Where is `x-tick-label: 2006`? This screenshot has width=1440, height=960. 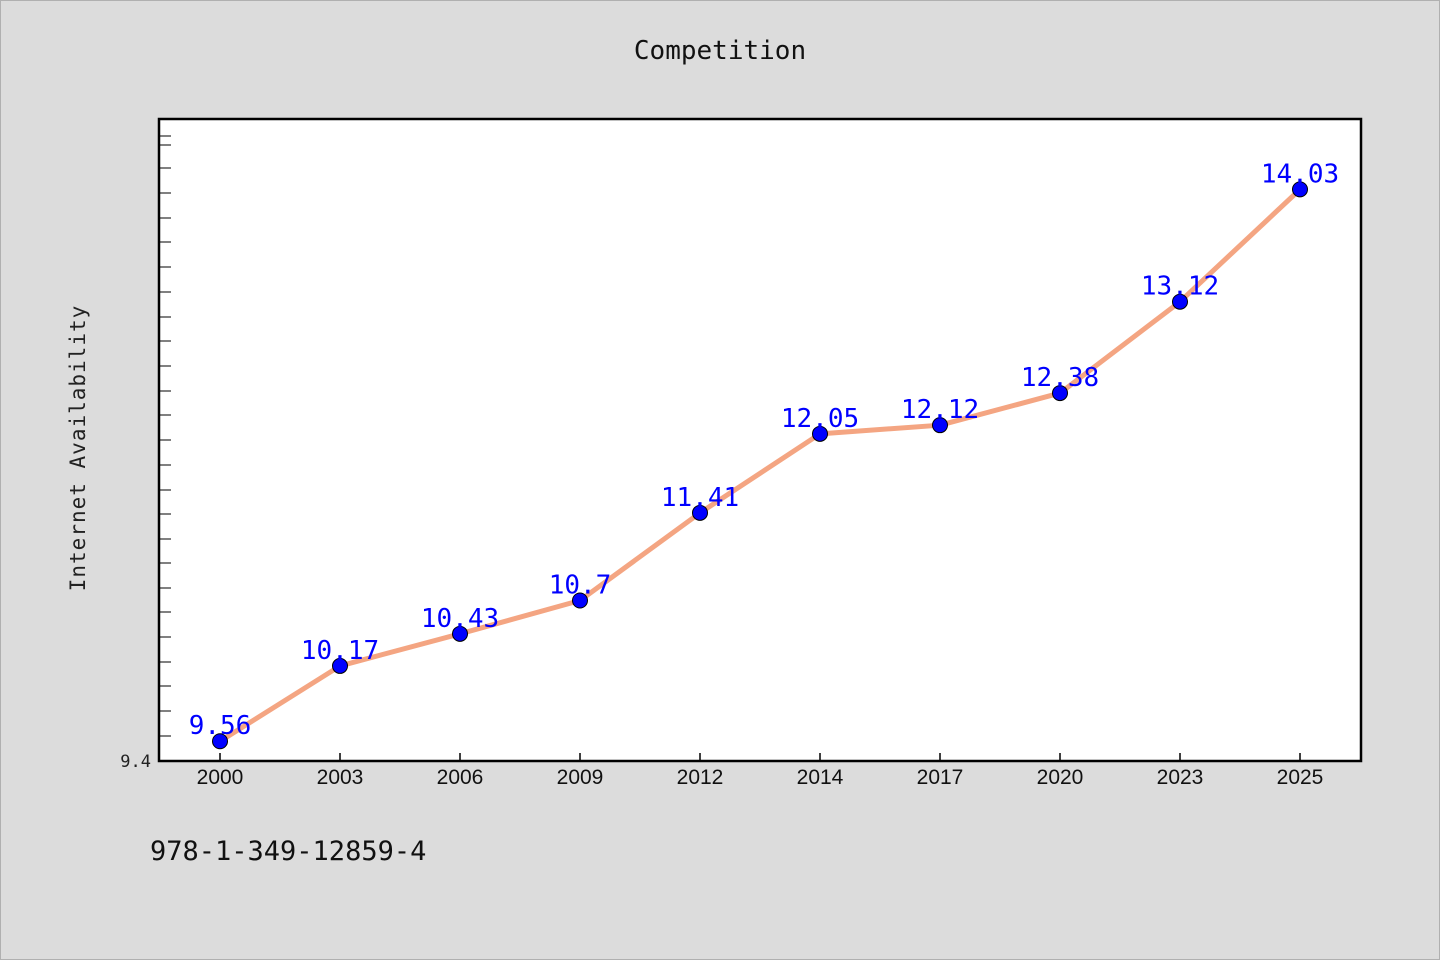 x-tick-label: 2006 is located at coordinates (460, 777).